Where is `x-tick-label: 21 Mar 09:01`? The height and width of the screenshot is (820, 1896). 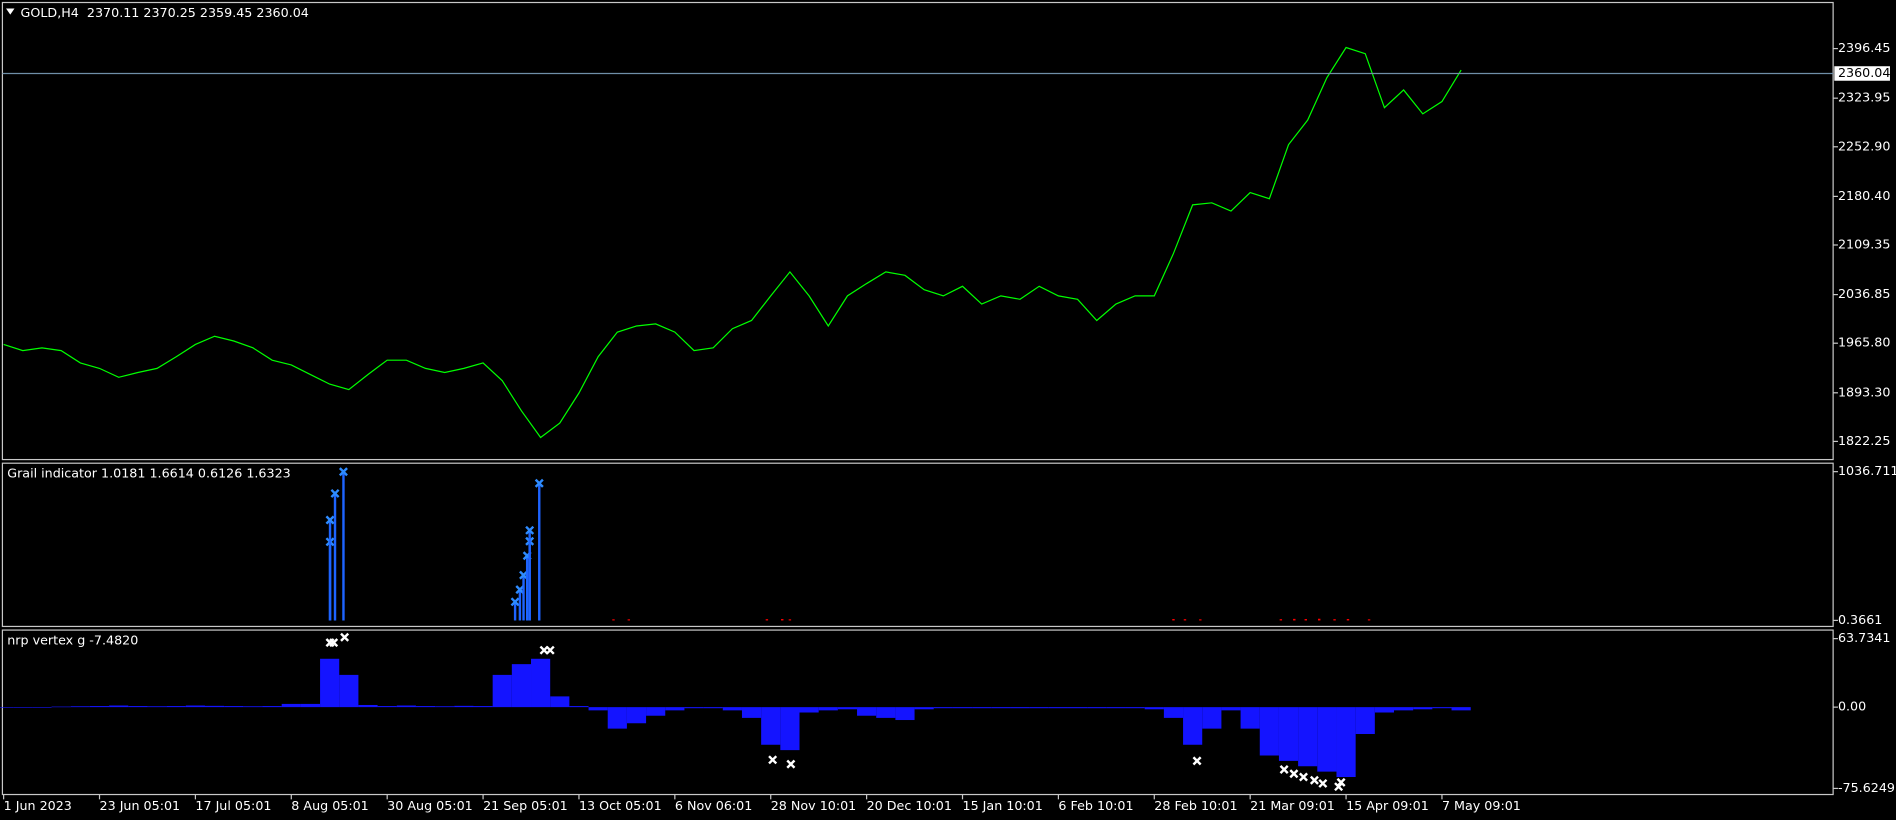 x-tick-label: 21 Mar 09:01 is located at coordinates (1292, 805).